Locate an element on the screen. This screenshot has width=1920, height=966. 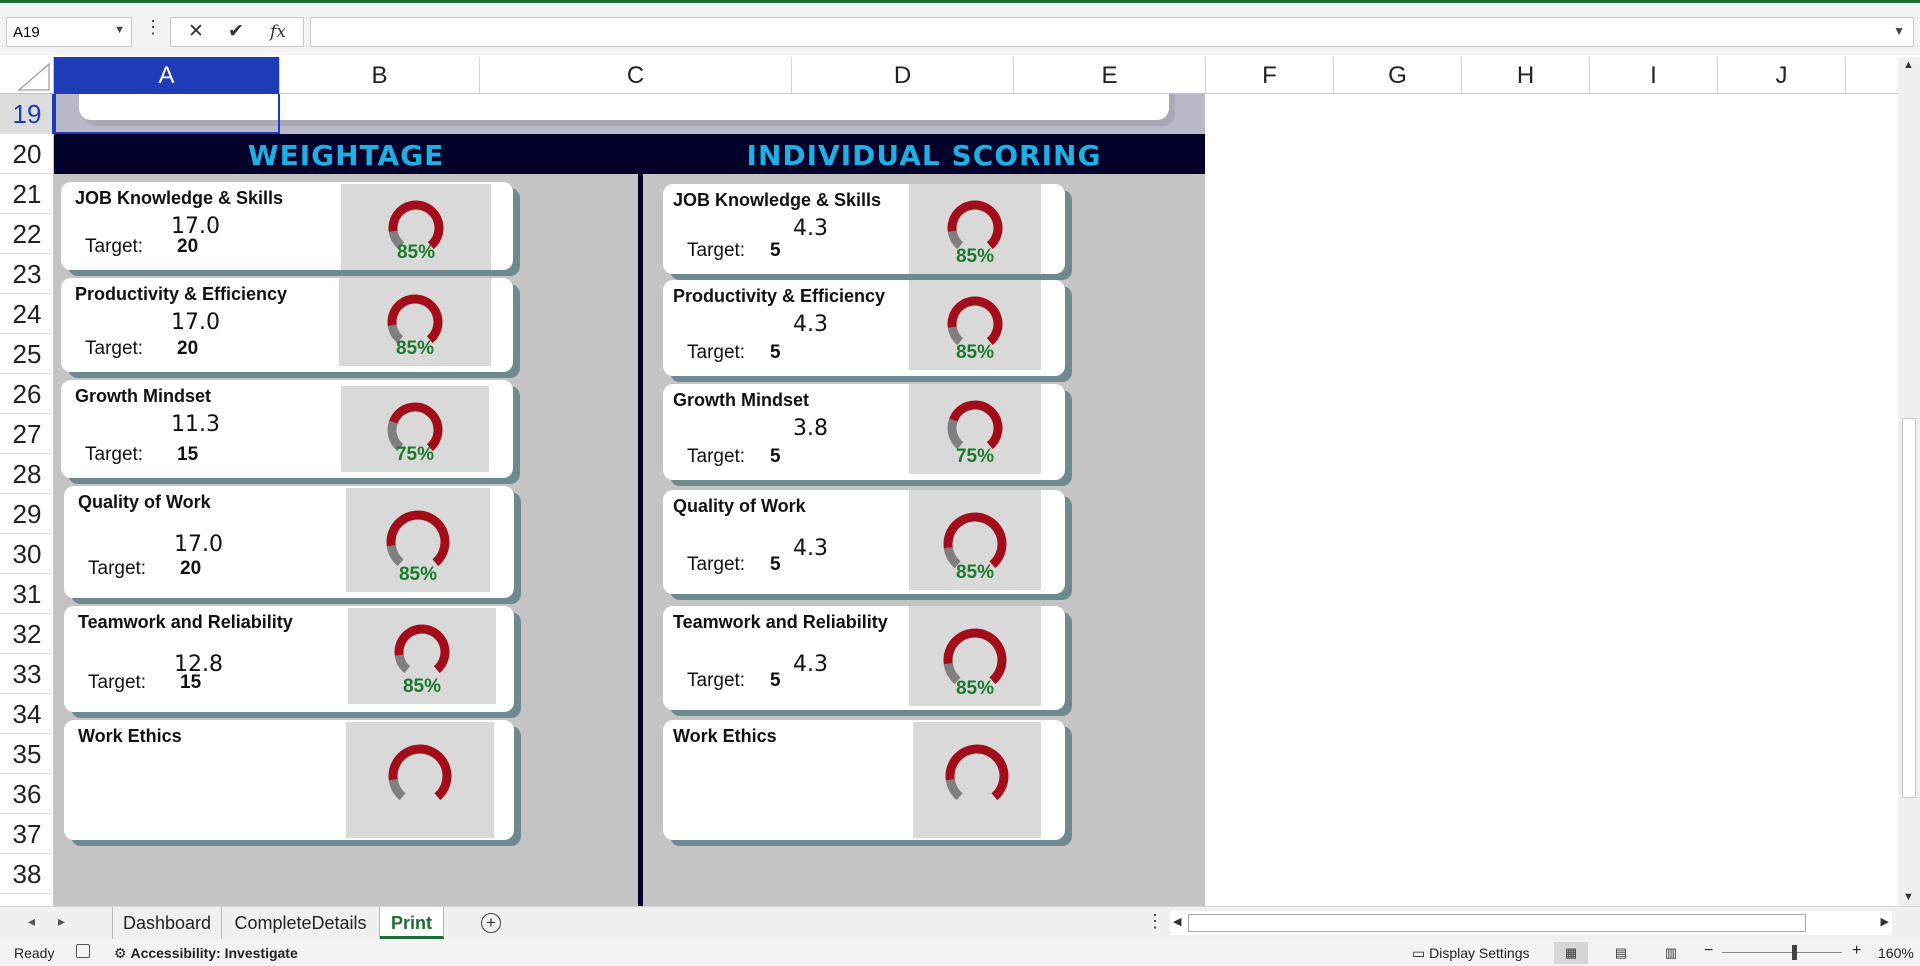
tab-options-icon: ⋮ is located at coordinates (1155, 921).